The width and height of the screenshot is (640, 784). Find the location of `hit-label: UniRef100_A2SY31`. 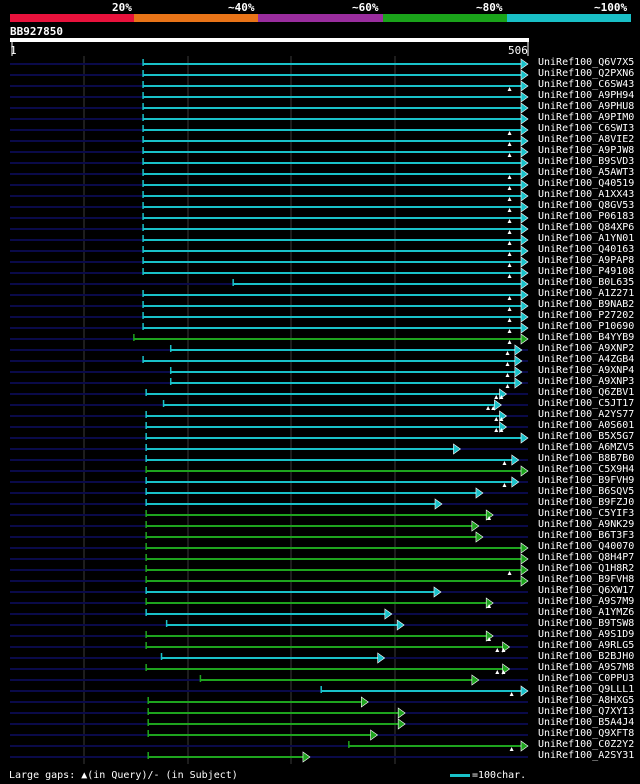

hit-label: UniRef100_A2SY31 is located at coordinates (586, 755).